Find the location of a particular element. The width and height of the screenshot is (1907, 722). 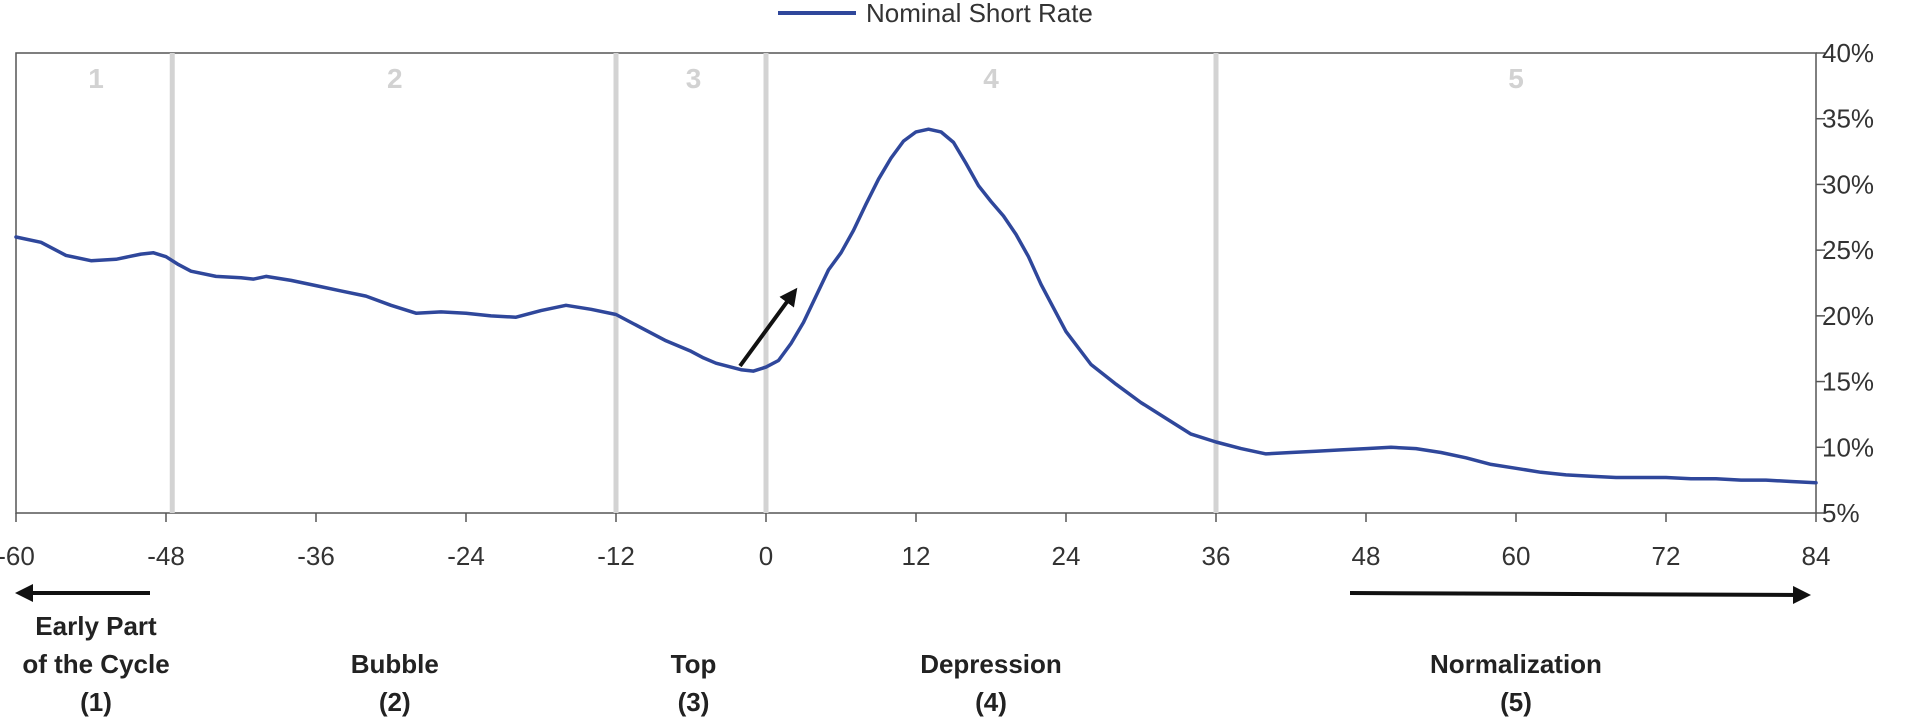

x-tick-label: -48 is located at coordinates (166, 556).